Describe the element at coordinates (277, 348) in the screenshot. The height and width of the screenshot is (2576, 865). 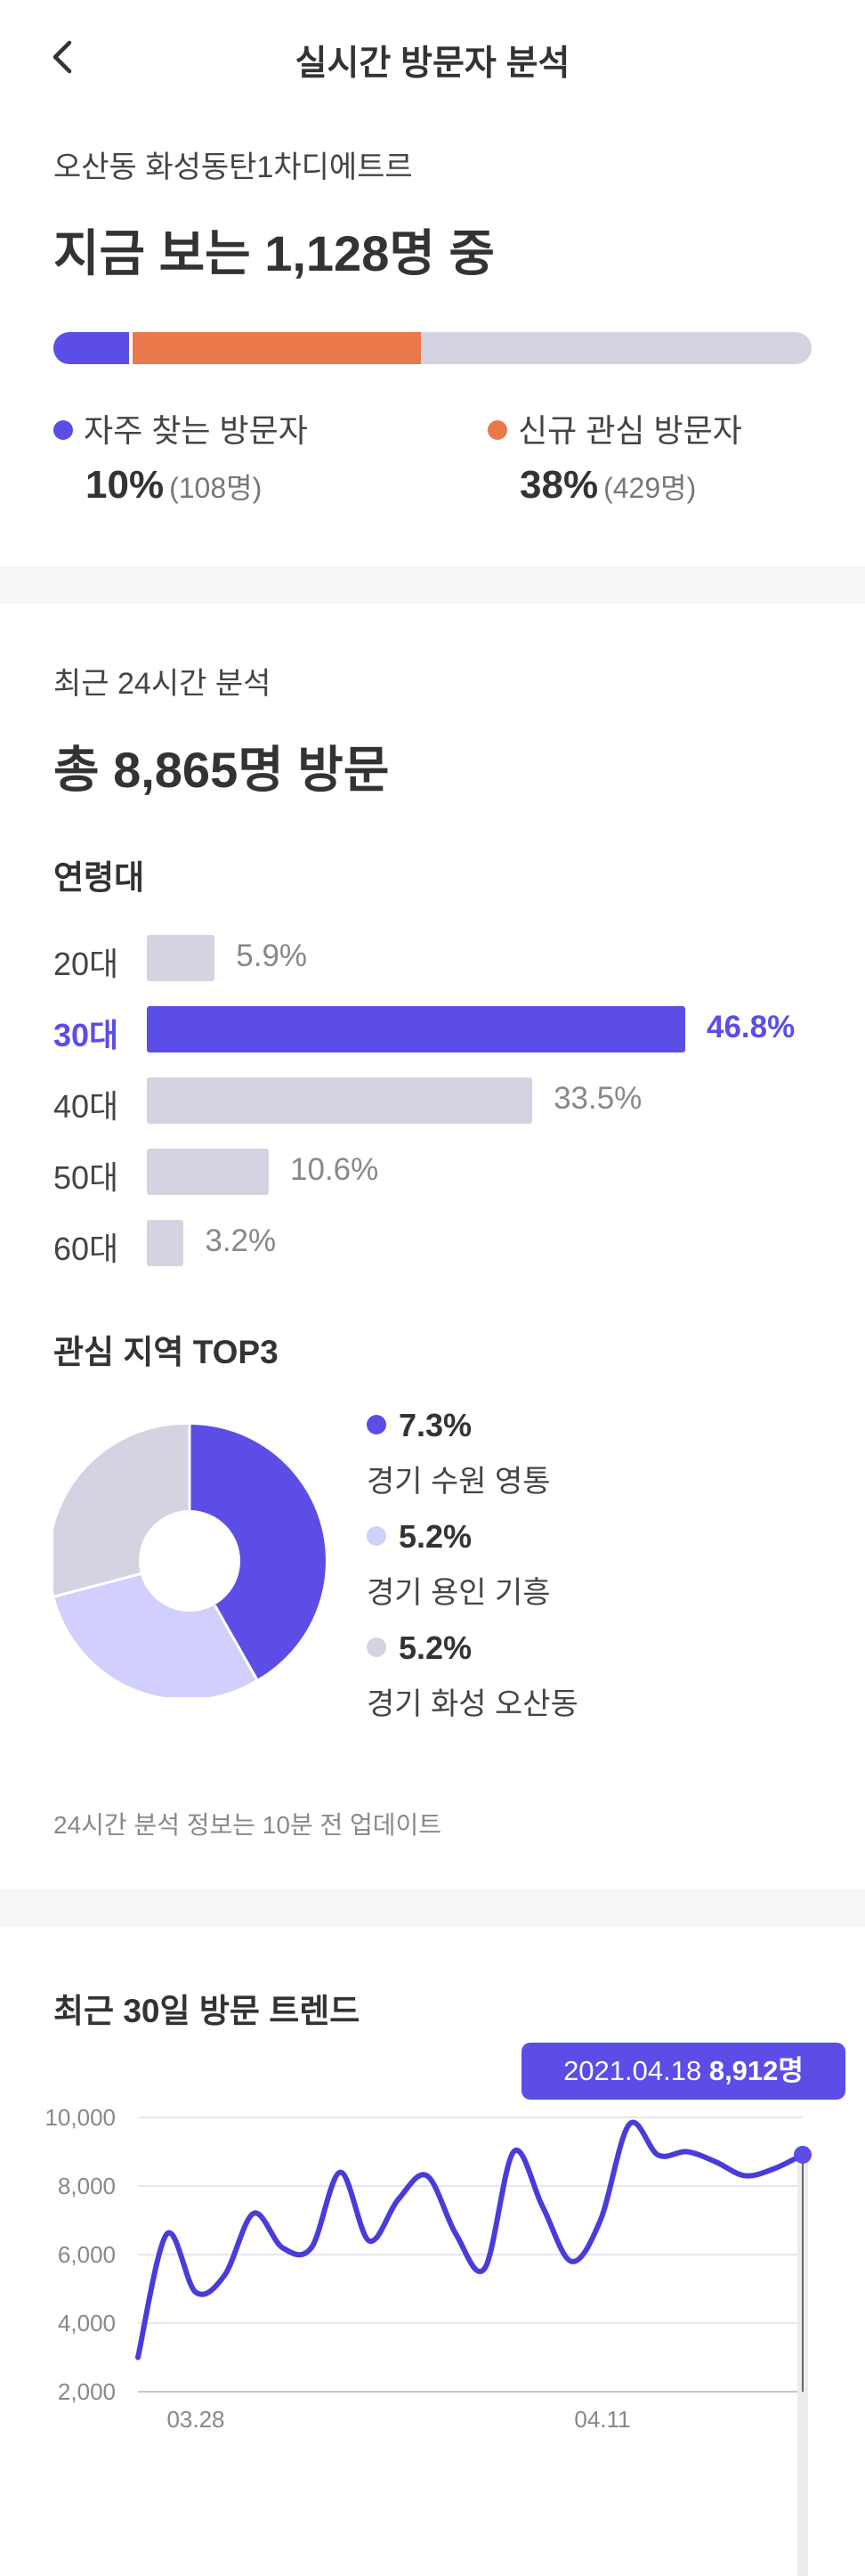
I see `new-visitor-segment` at that location.